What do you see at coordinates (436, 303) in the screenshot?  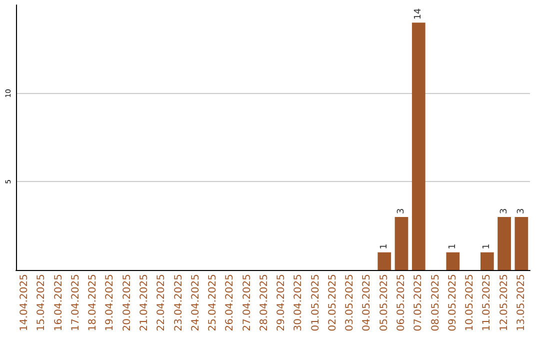 I see `x-tick-label: 08.05.2025` at bounding box center [436, 303].